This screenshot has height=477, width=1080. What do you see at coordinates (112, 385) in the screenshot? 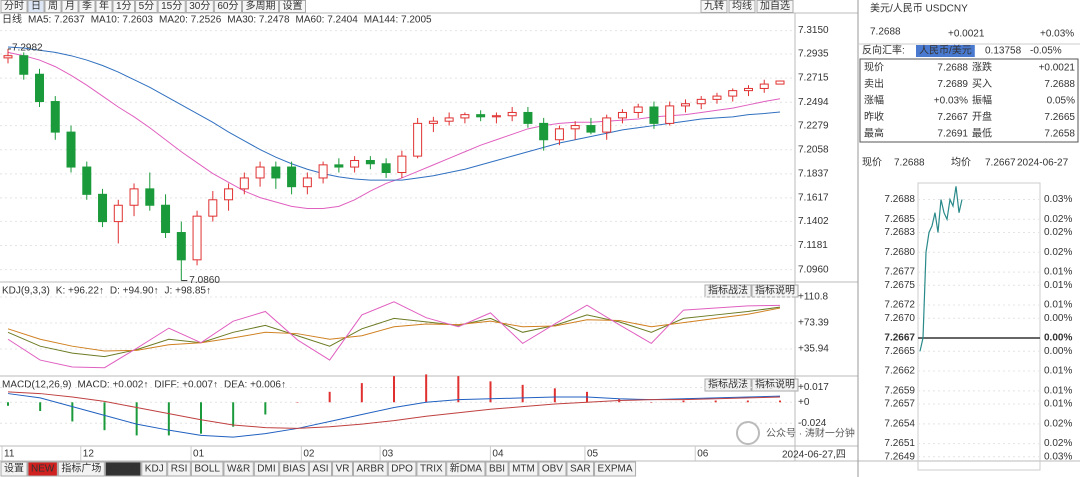
I see `indicator-label: MACD: +0.002↑` at bounding box center [112, 385].